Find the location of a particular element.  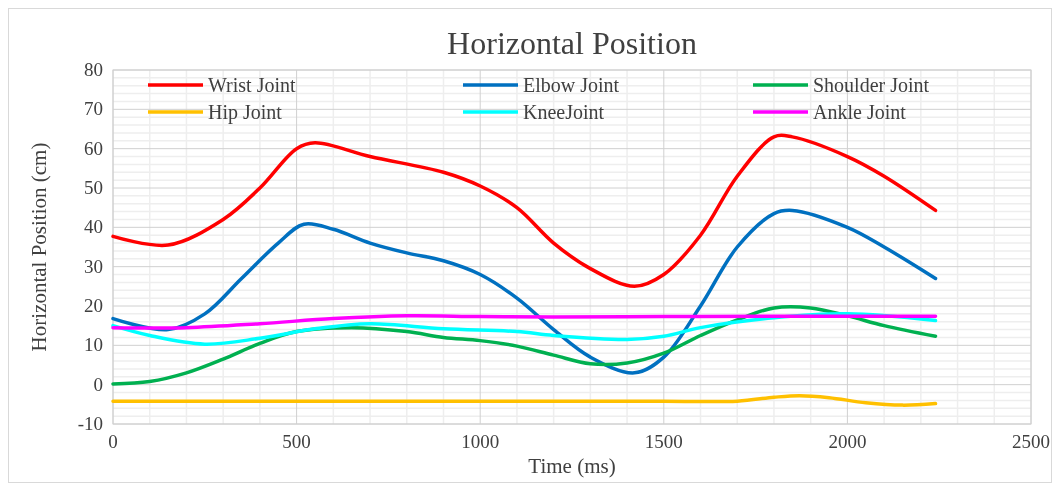

x-tick-label: 1500 is located at coordinates (663, 441).